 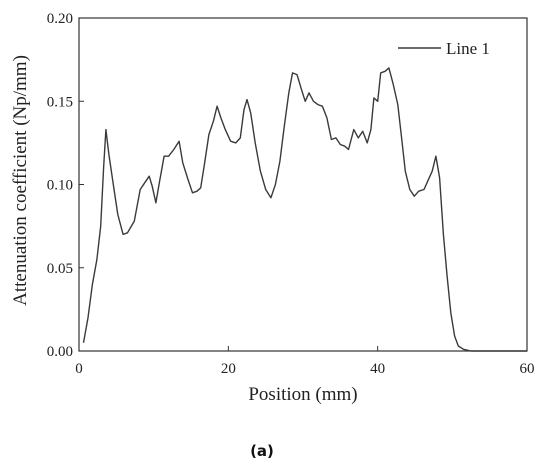 I want to click on y-tick-label: 0.10, so click(x=60, y=186).